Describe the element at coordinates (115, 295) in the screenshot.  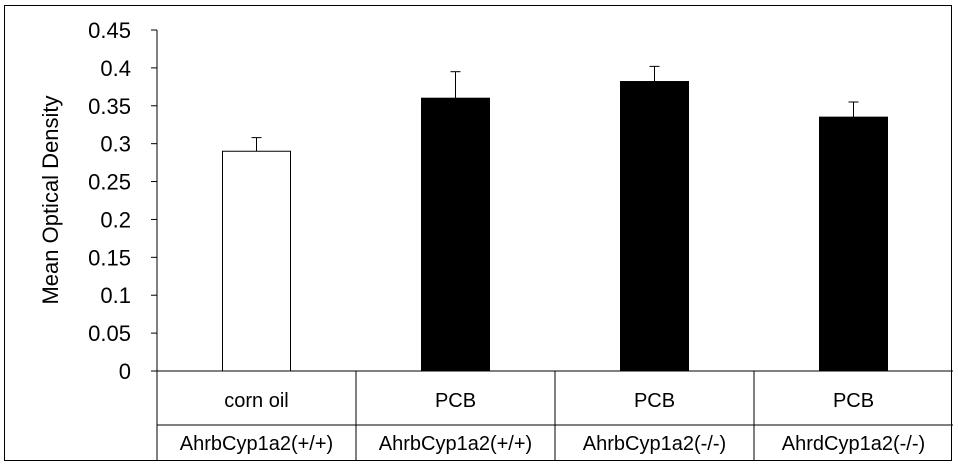
I see `y-tick-label: 0.1` at that location.